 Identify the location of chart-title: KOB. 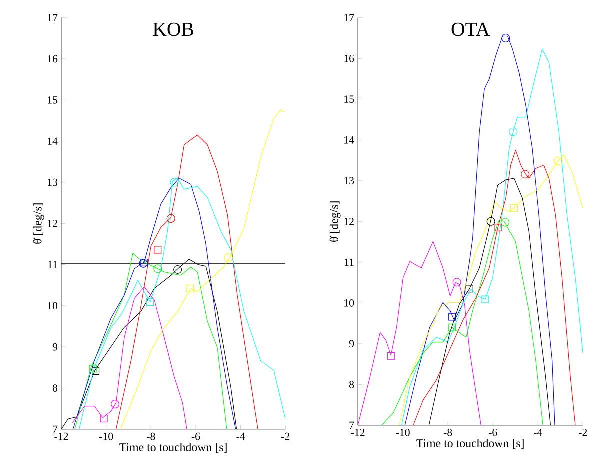
(173, 29).